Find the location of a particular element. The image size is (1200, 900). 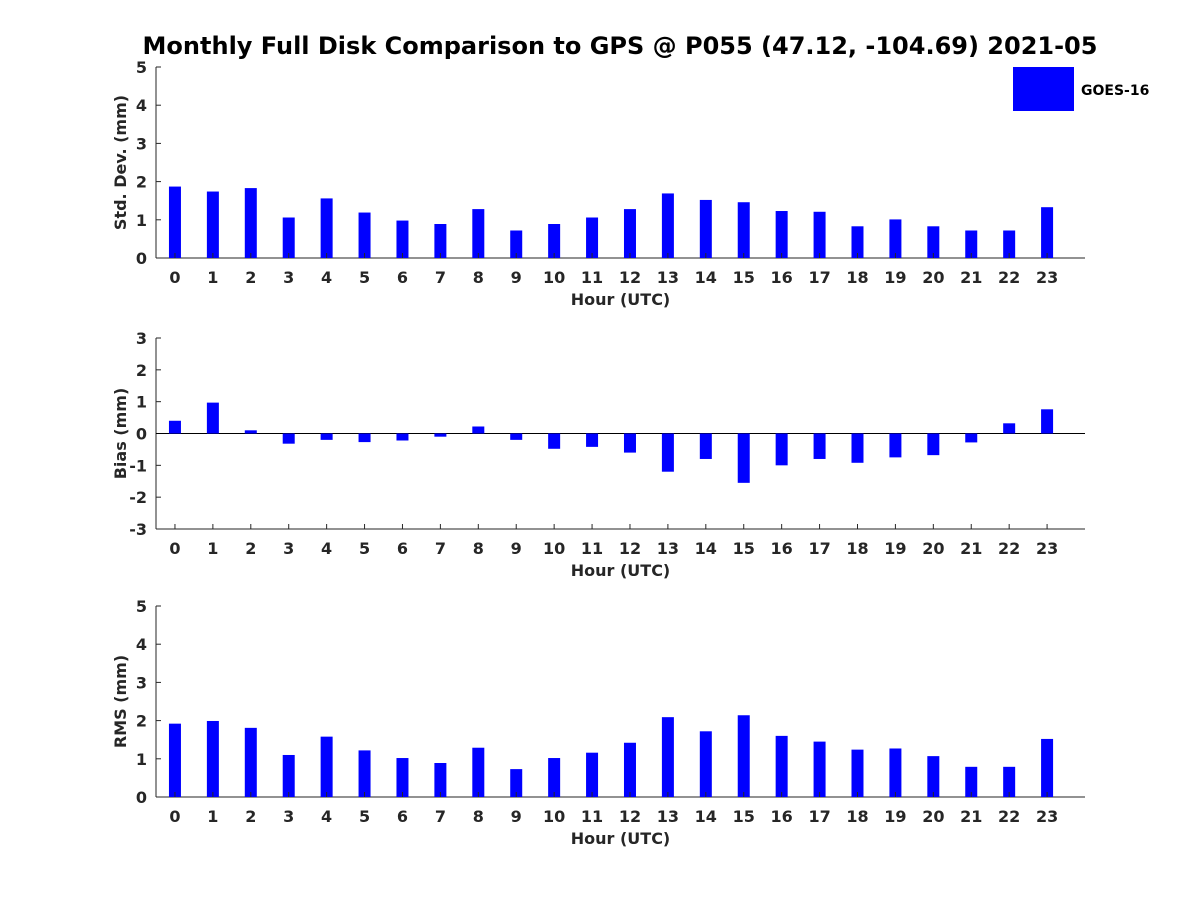

x-tick-label: 5 is located at coordinates (364, 816).